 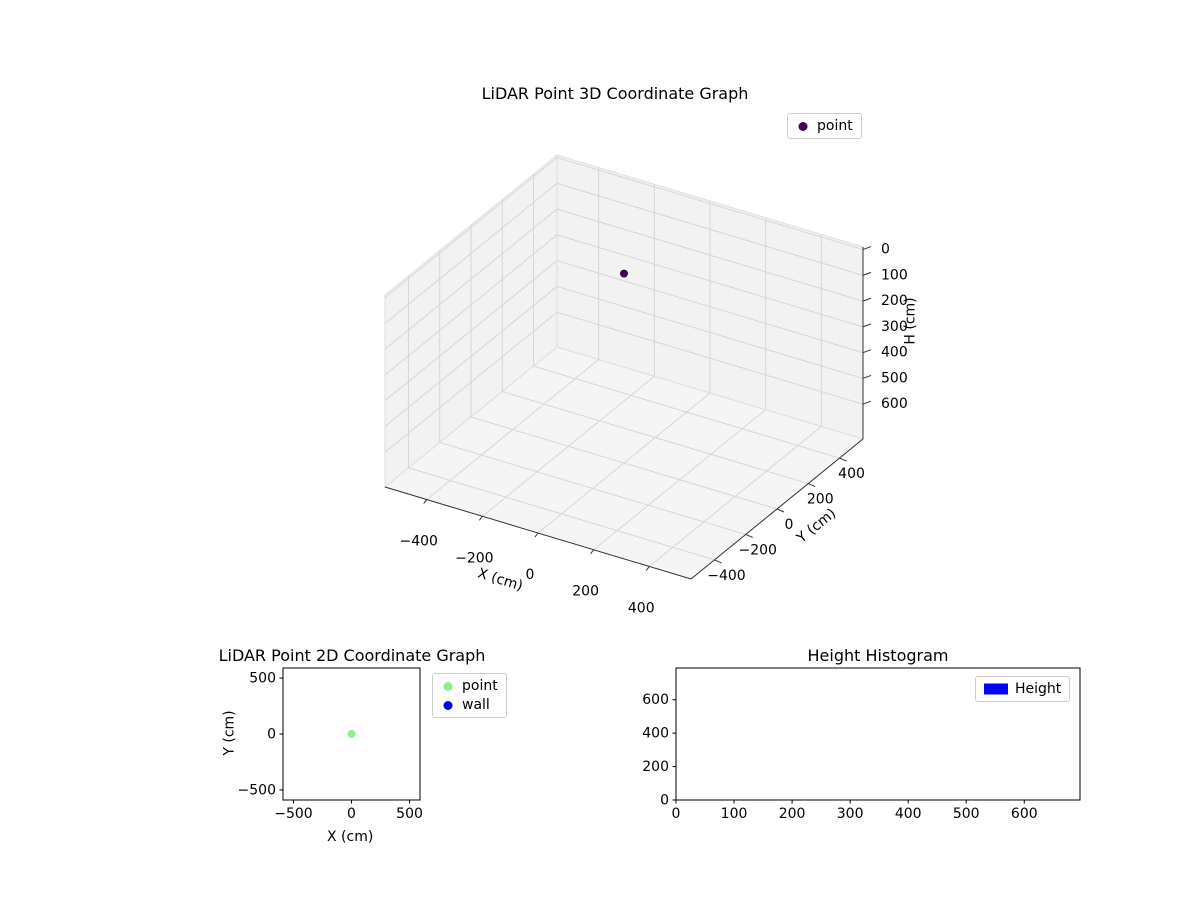 What do you see at coordinates (734, 814) in the screenshot?
I see `x-tick-label: 100` at bounding box center [734, 814].